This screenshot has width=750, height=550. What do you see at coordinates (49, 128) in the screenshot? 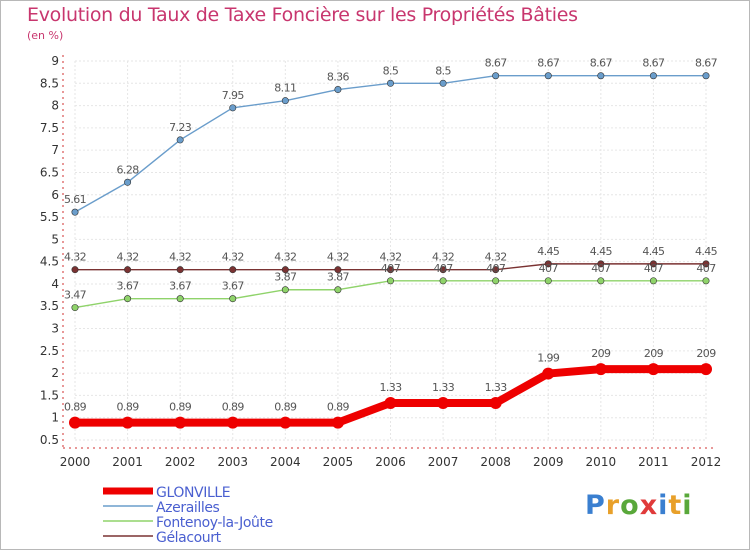
I see `y-tick-label: 7.5` at bounding box center [49, 128].